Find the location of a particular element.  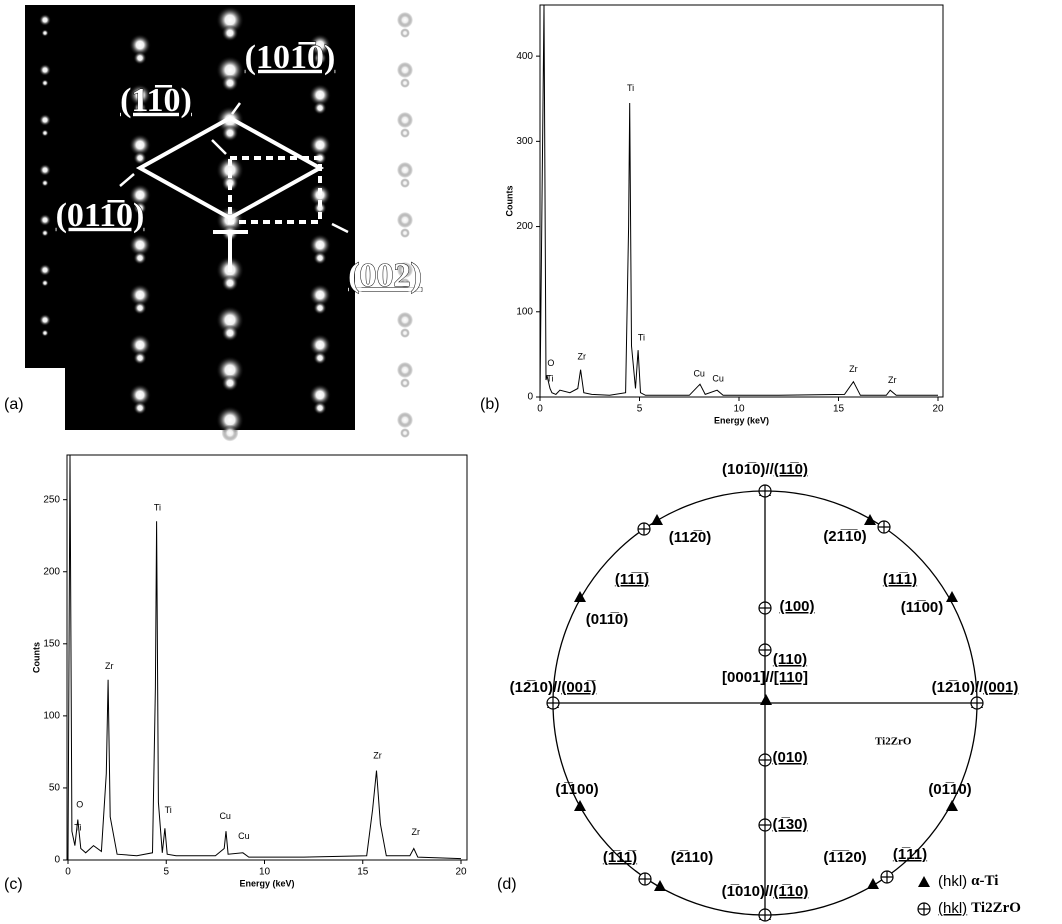

pole-label-part: (1̅11̅) is located at coordinates (620, 857).